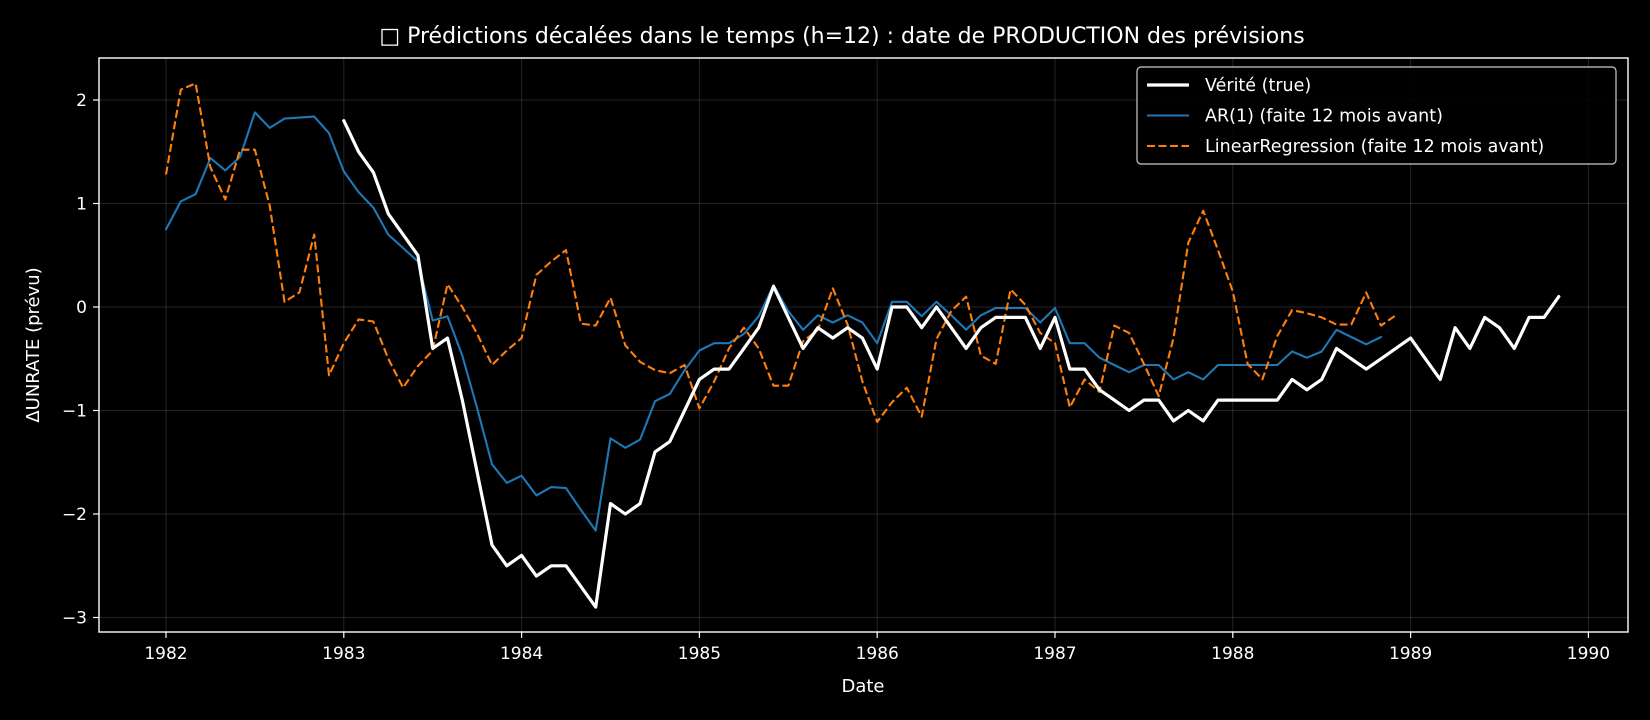 Image resolution: width=1650 pixels, height=720 pixels. Describe the element at coordinates (165, 654) in the screenshot. I see `x-tick-label: 1982` at that location.